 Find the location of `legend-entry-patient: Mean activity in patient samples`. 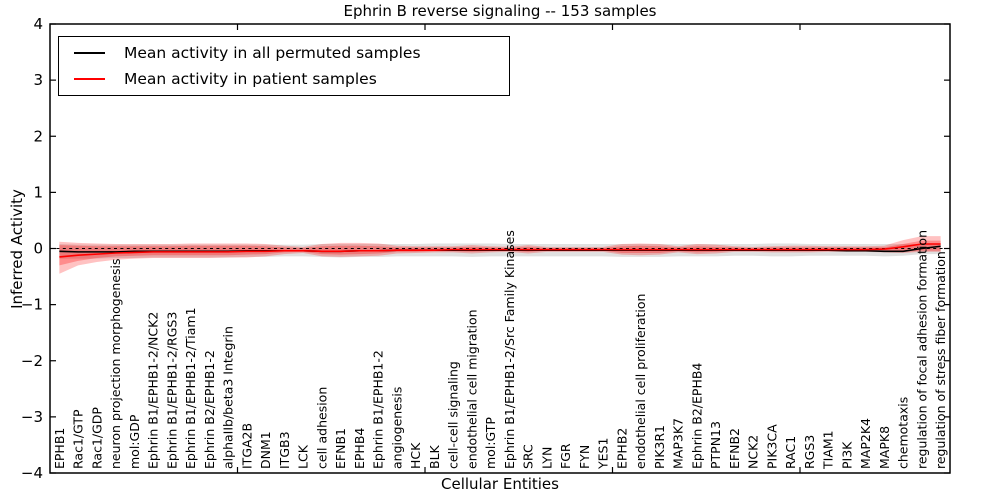

legend-entry-patient: Mean activity in patient samples is located at coordinates (284, 79).